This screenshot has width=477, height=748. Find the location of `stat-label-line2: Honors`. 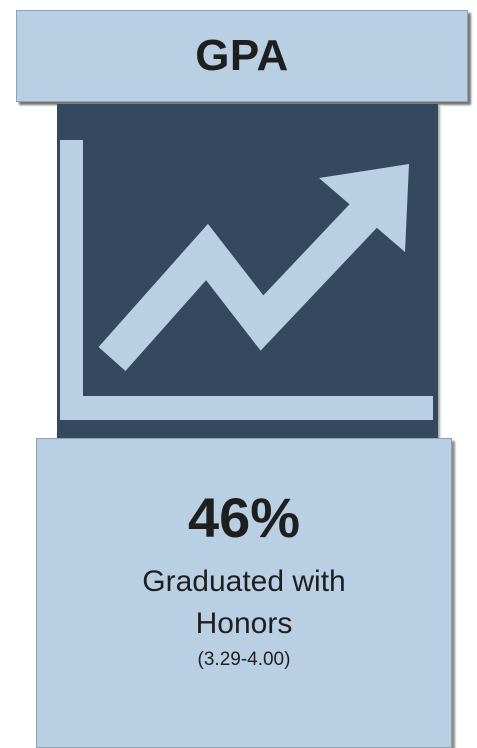

stat-label-line2: Honors is located at coordinates (244, 623).